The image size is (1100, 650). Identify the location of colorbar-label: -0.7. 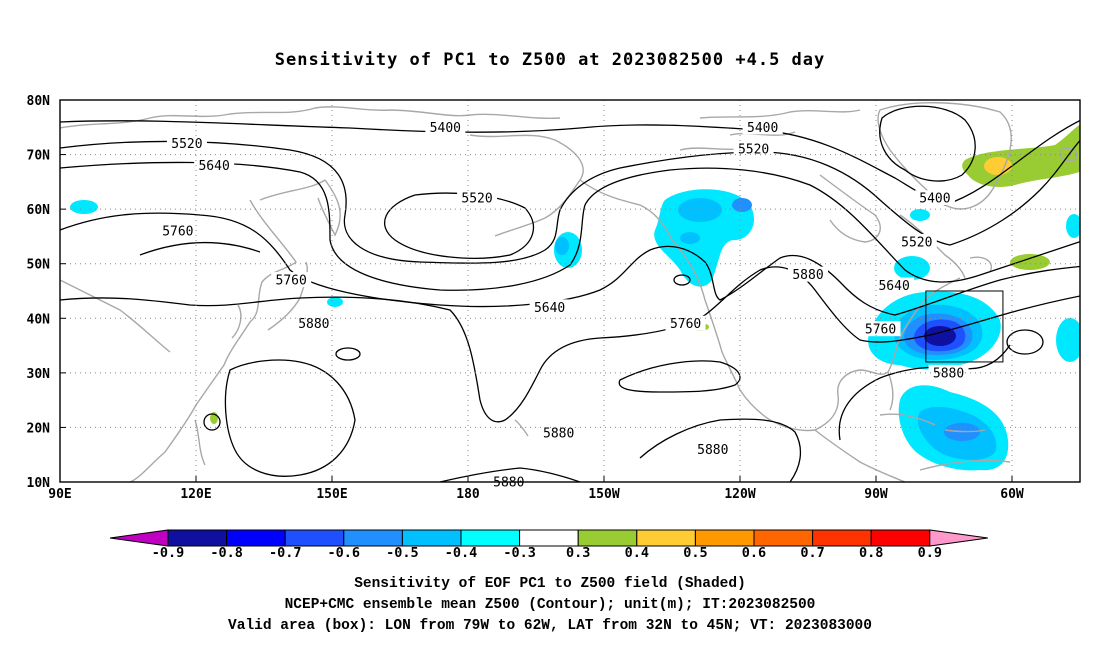
(285, 553).